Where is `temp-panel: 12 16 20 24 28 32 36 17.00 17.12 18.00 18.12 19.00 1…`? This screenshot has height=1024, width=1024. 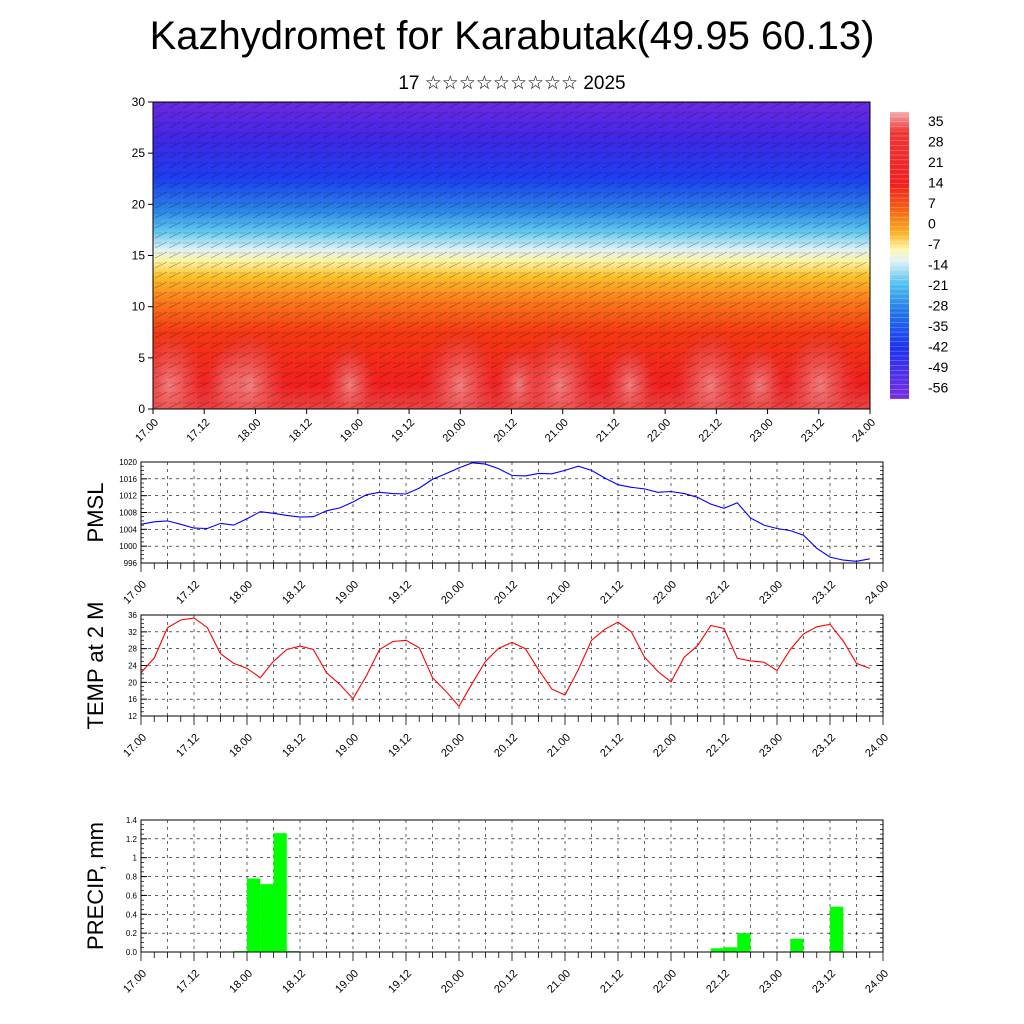
temp-panel: 12 16 20 24 28 32 36 17.00 17.12 18.00 18.12 19.00 1… is located at coordinates (487, 681).